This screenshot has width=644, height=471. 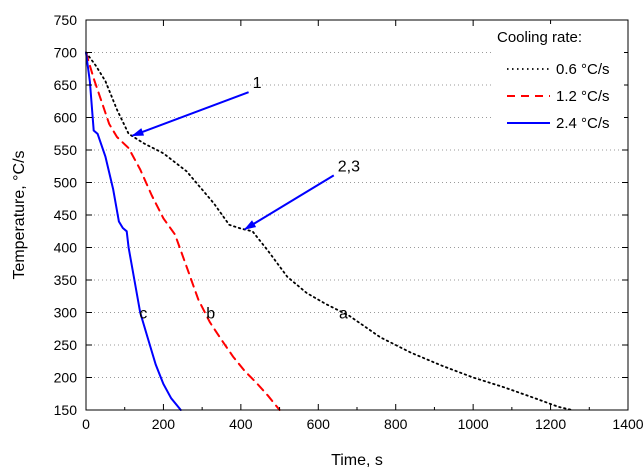 I want to click on y-tick-label: 400, so click(x=66, y=248).